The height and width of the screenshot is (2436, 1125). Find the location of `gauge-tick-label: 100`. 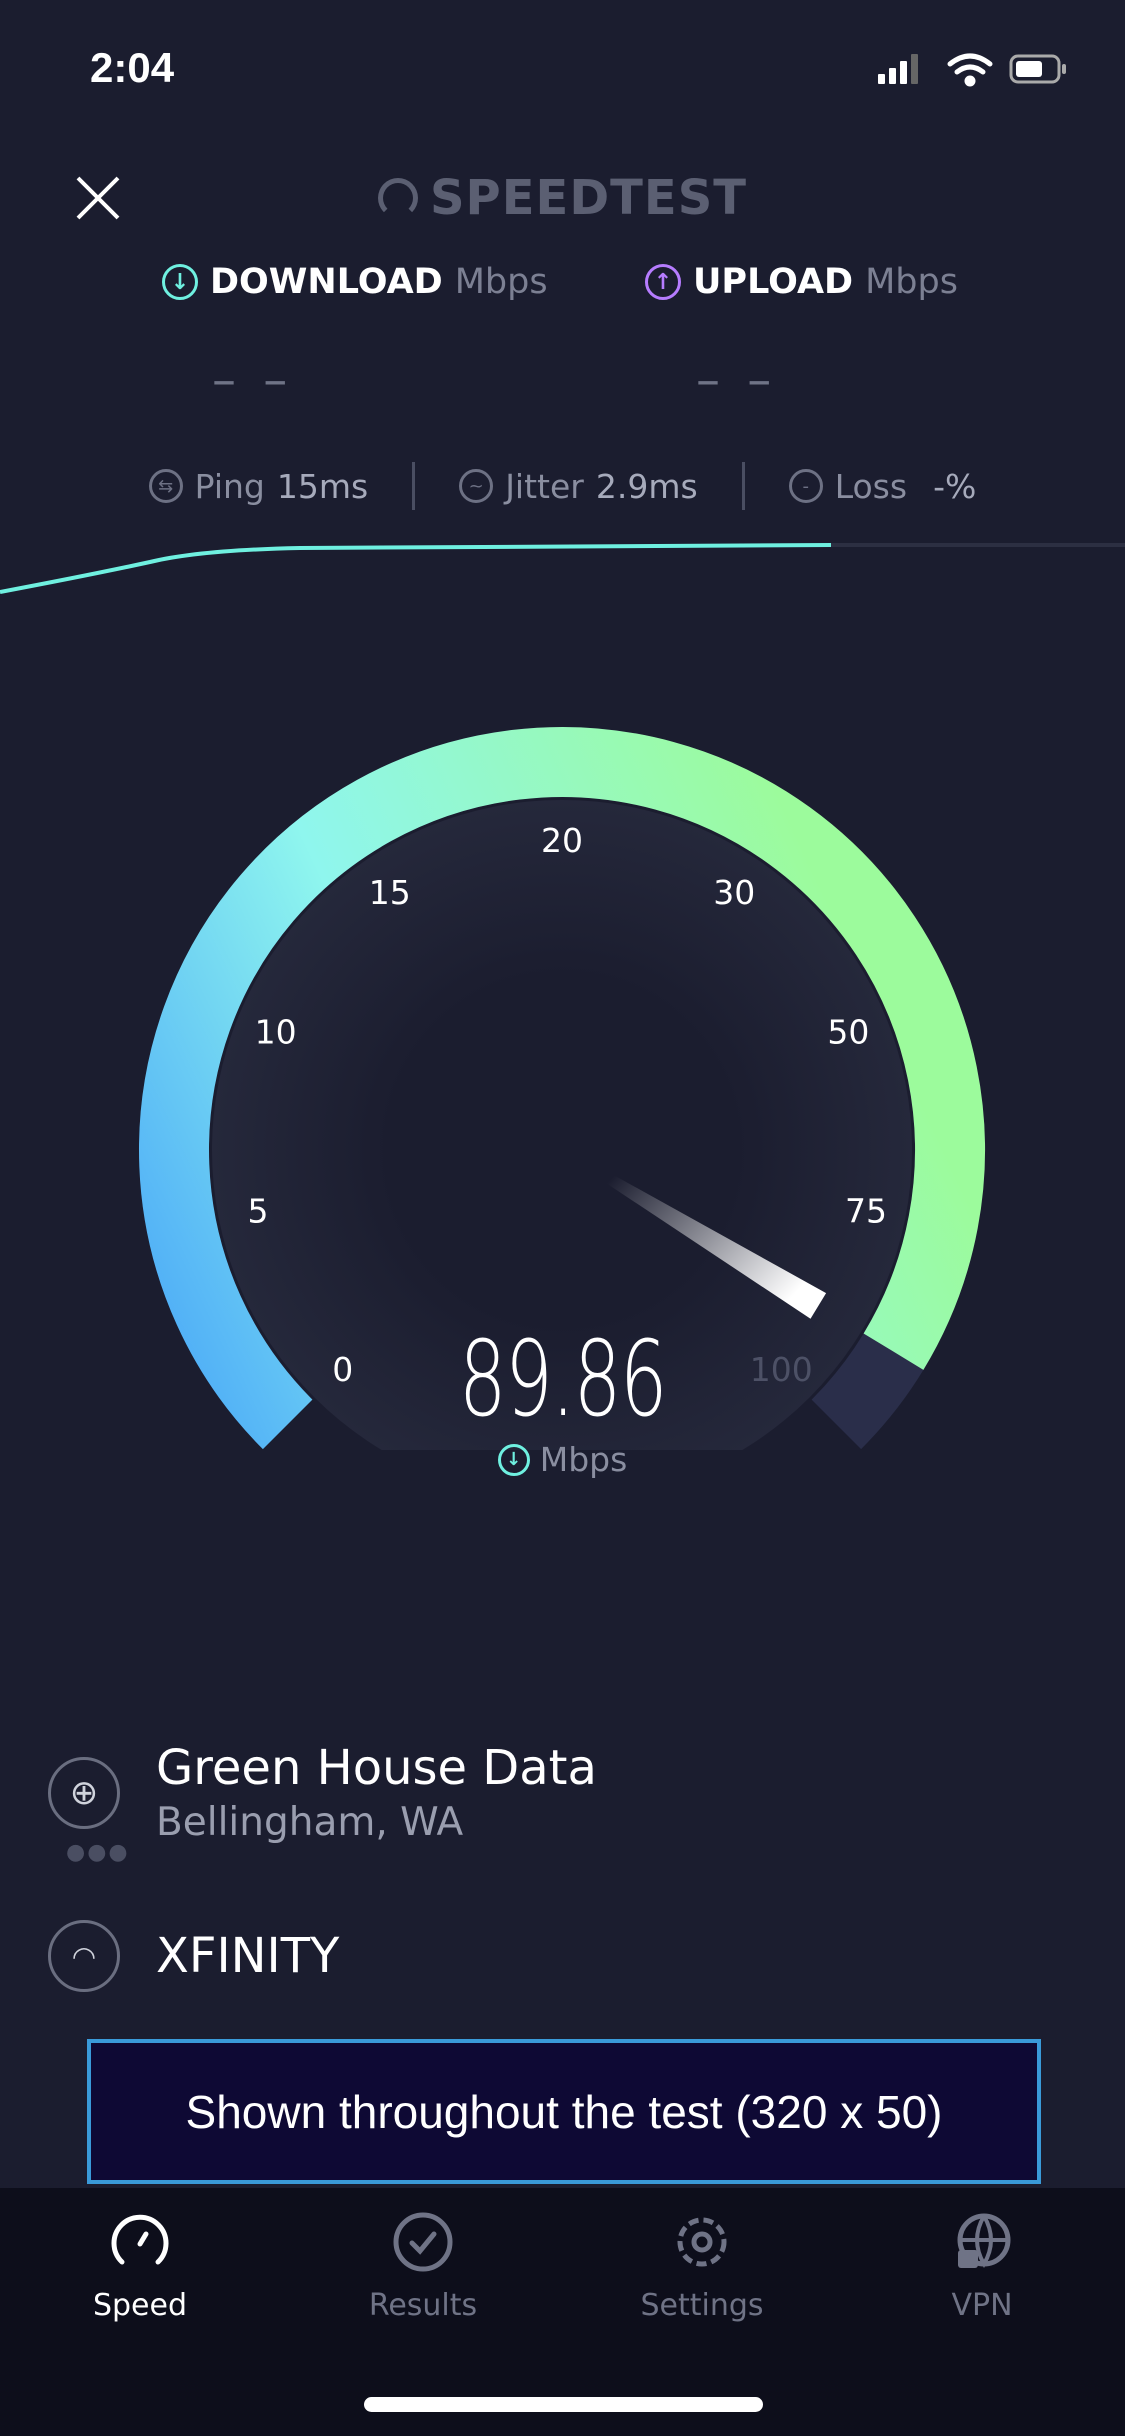

gauge-tick-label: 100 is located at coordinates (781, 1369).